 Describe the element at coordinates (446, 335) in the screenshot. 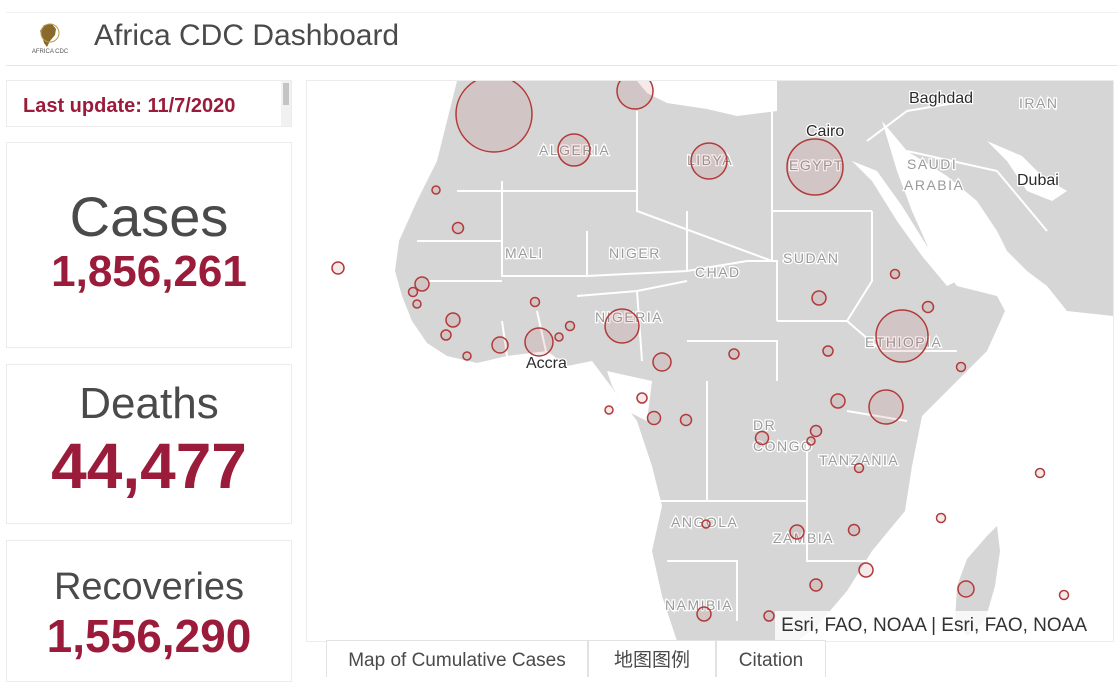

I see `bubble-sierra-leone` at that location.